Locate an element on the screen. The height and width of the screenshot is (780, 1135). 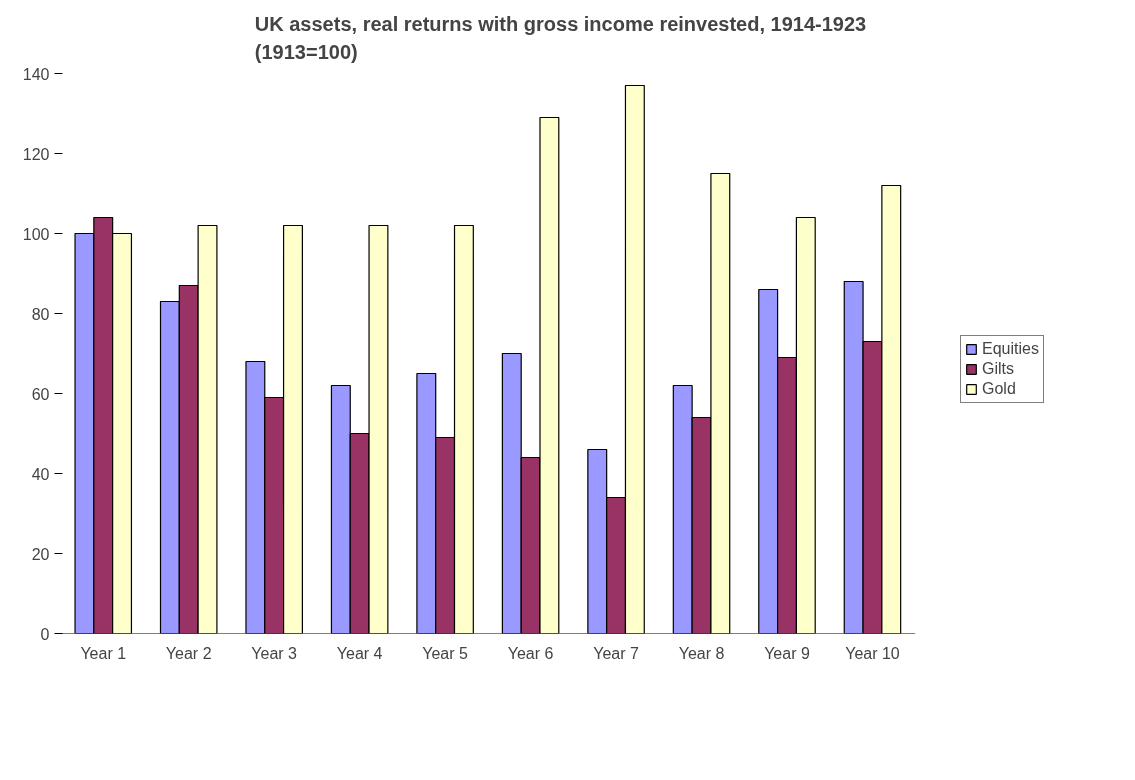
y-tick-label: 80 is located at coordinates (40, 314).